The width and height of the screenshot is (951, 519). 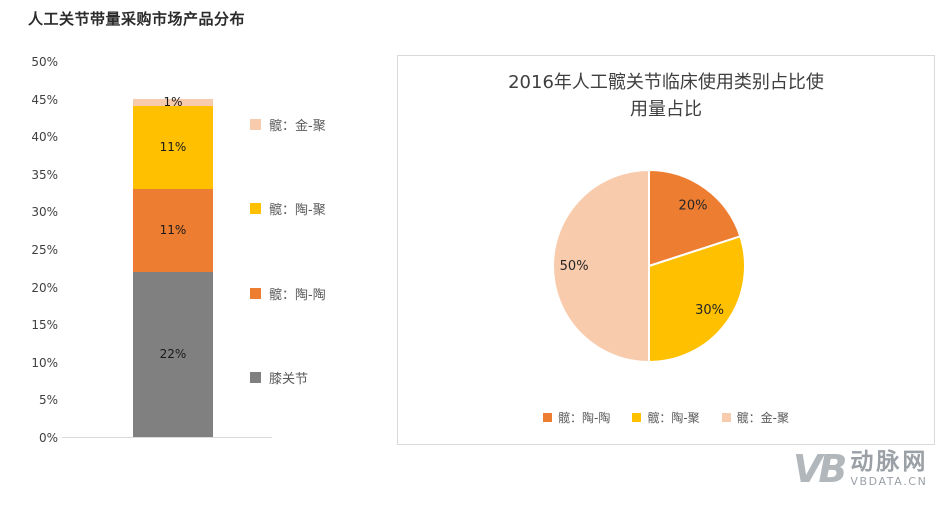 I want to click on pie-legend: 髋：陶-陶 髋：陶-聚 髋：金-聚, so click(x=666, y=417).